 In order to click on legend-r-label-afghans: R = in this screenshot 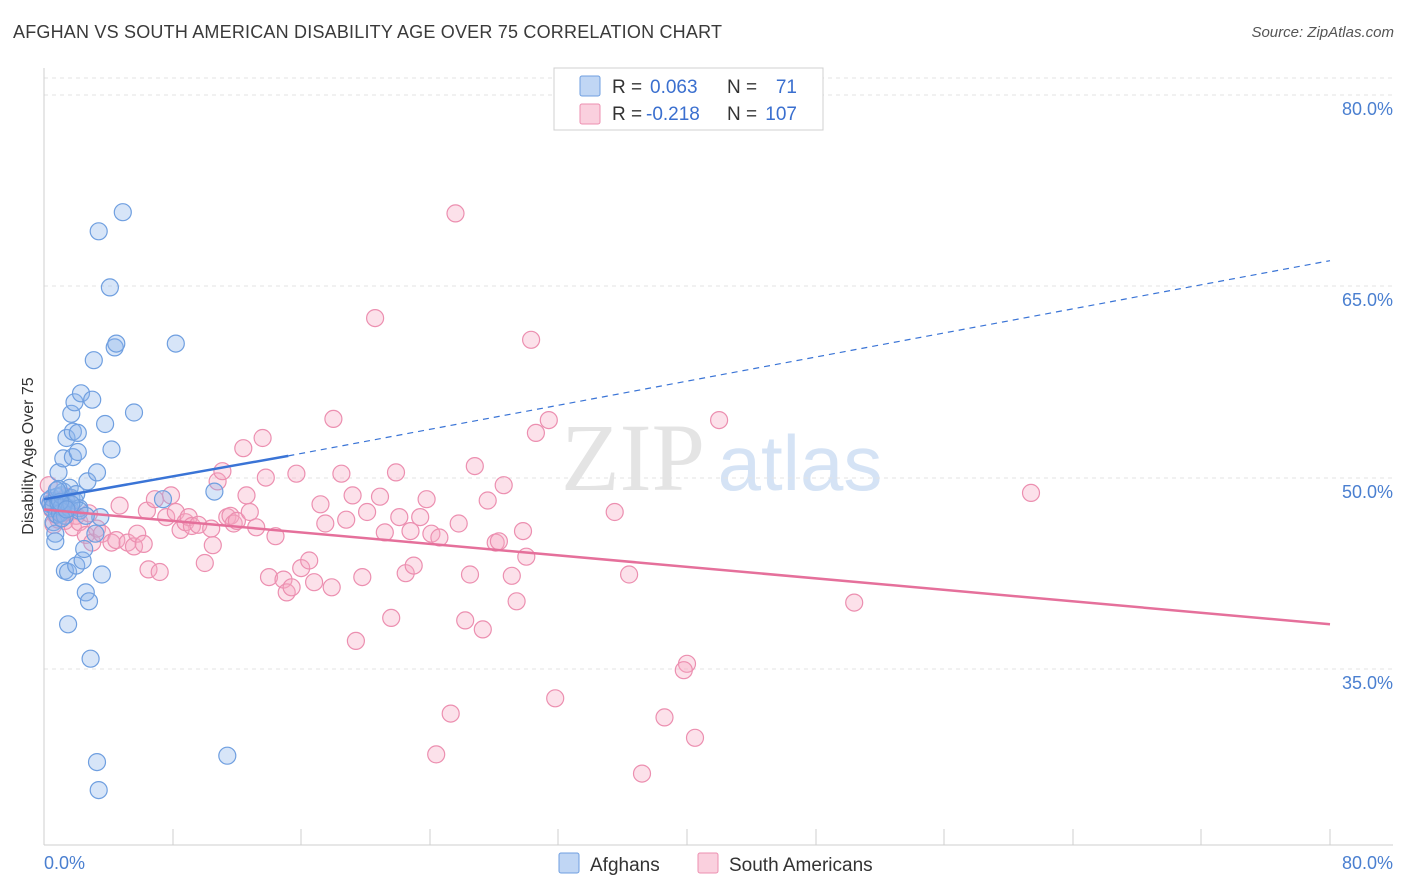, I will do `click(627, 87)`.